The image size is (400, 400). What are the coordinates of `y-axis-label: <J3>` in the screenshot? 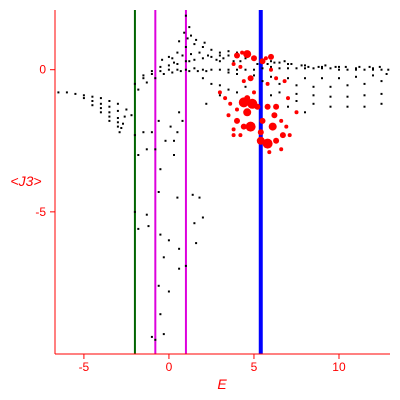 It's located at (25, 181).